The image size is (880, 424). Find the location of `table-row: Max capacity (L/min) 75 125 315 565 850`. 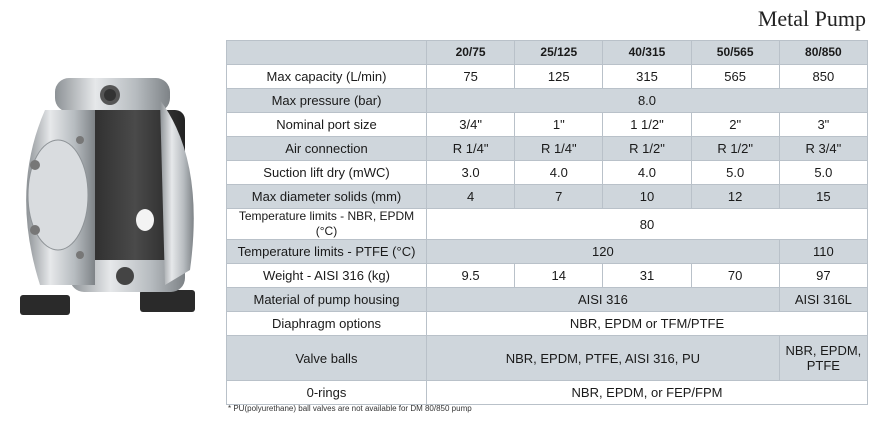

table-row: Max capacity (L/min) 75 125 315 565 850 is located at coordinates (547, 76).